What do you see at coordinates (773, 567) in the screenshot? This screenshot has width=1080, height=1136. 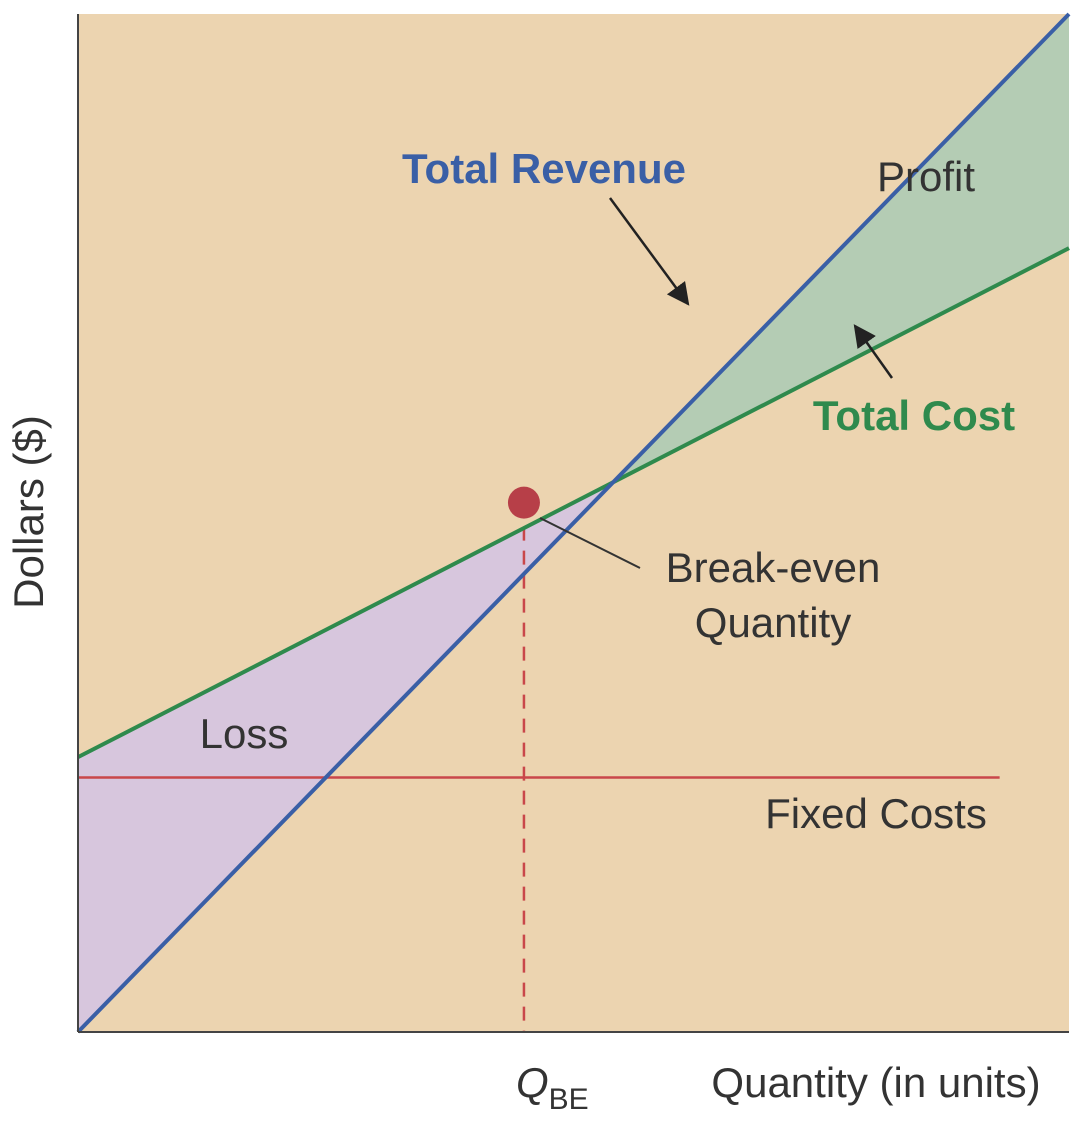 I see `break-even-label-line1: Break-even` at bounding box center [773, 567].